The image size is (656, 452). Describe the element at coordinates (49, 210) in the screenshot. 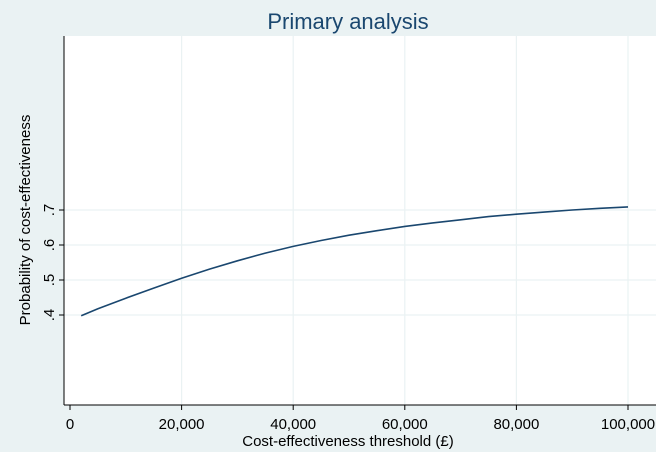

I see `y-tick-label: .7` at that location.